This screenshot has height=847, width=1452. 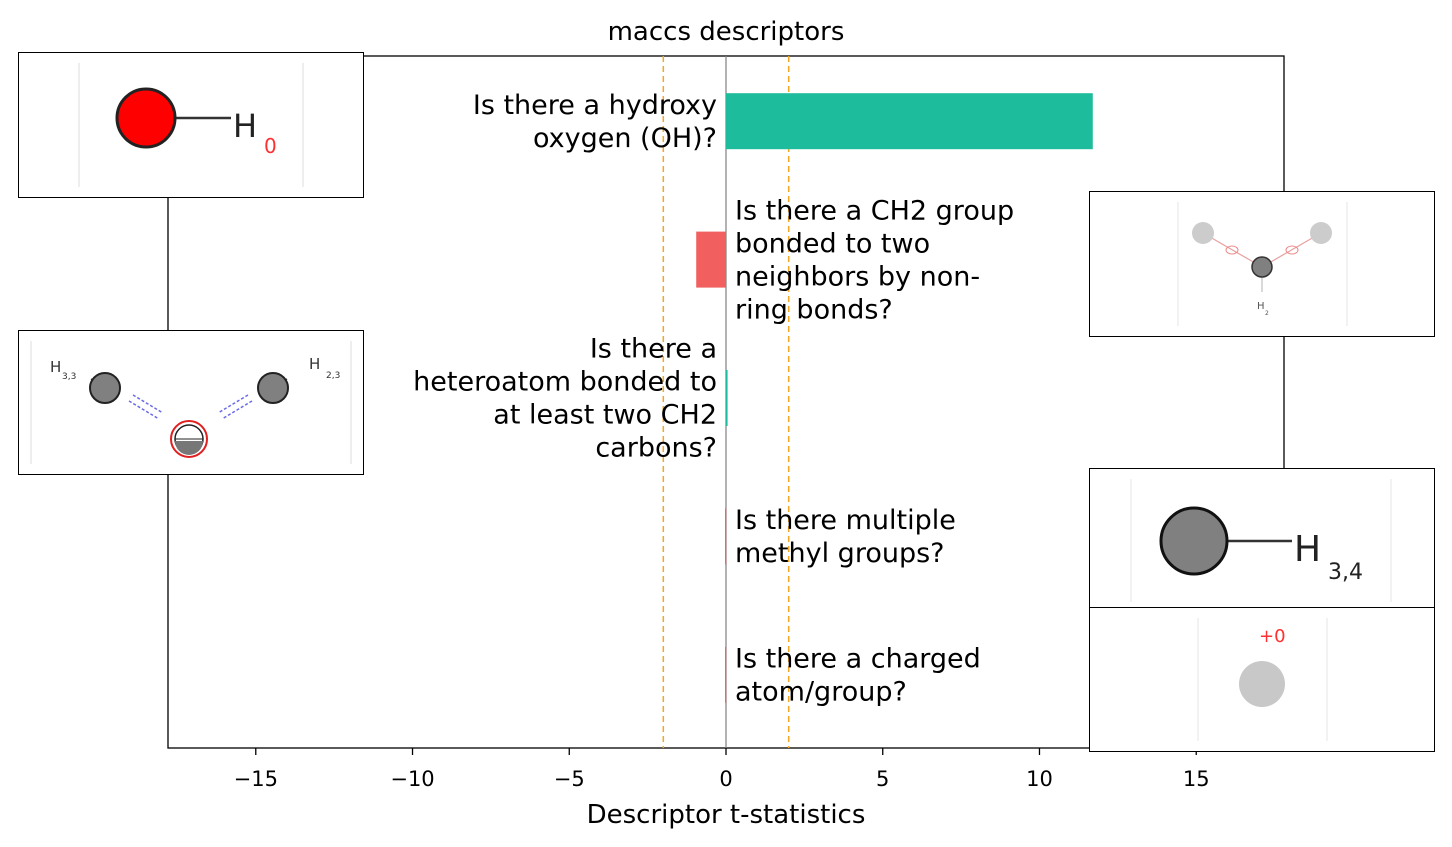 I want to click on methyl-molecule-drawing: H 3,4, so click(x=1261, y=540).